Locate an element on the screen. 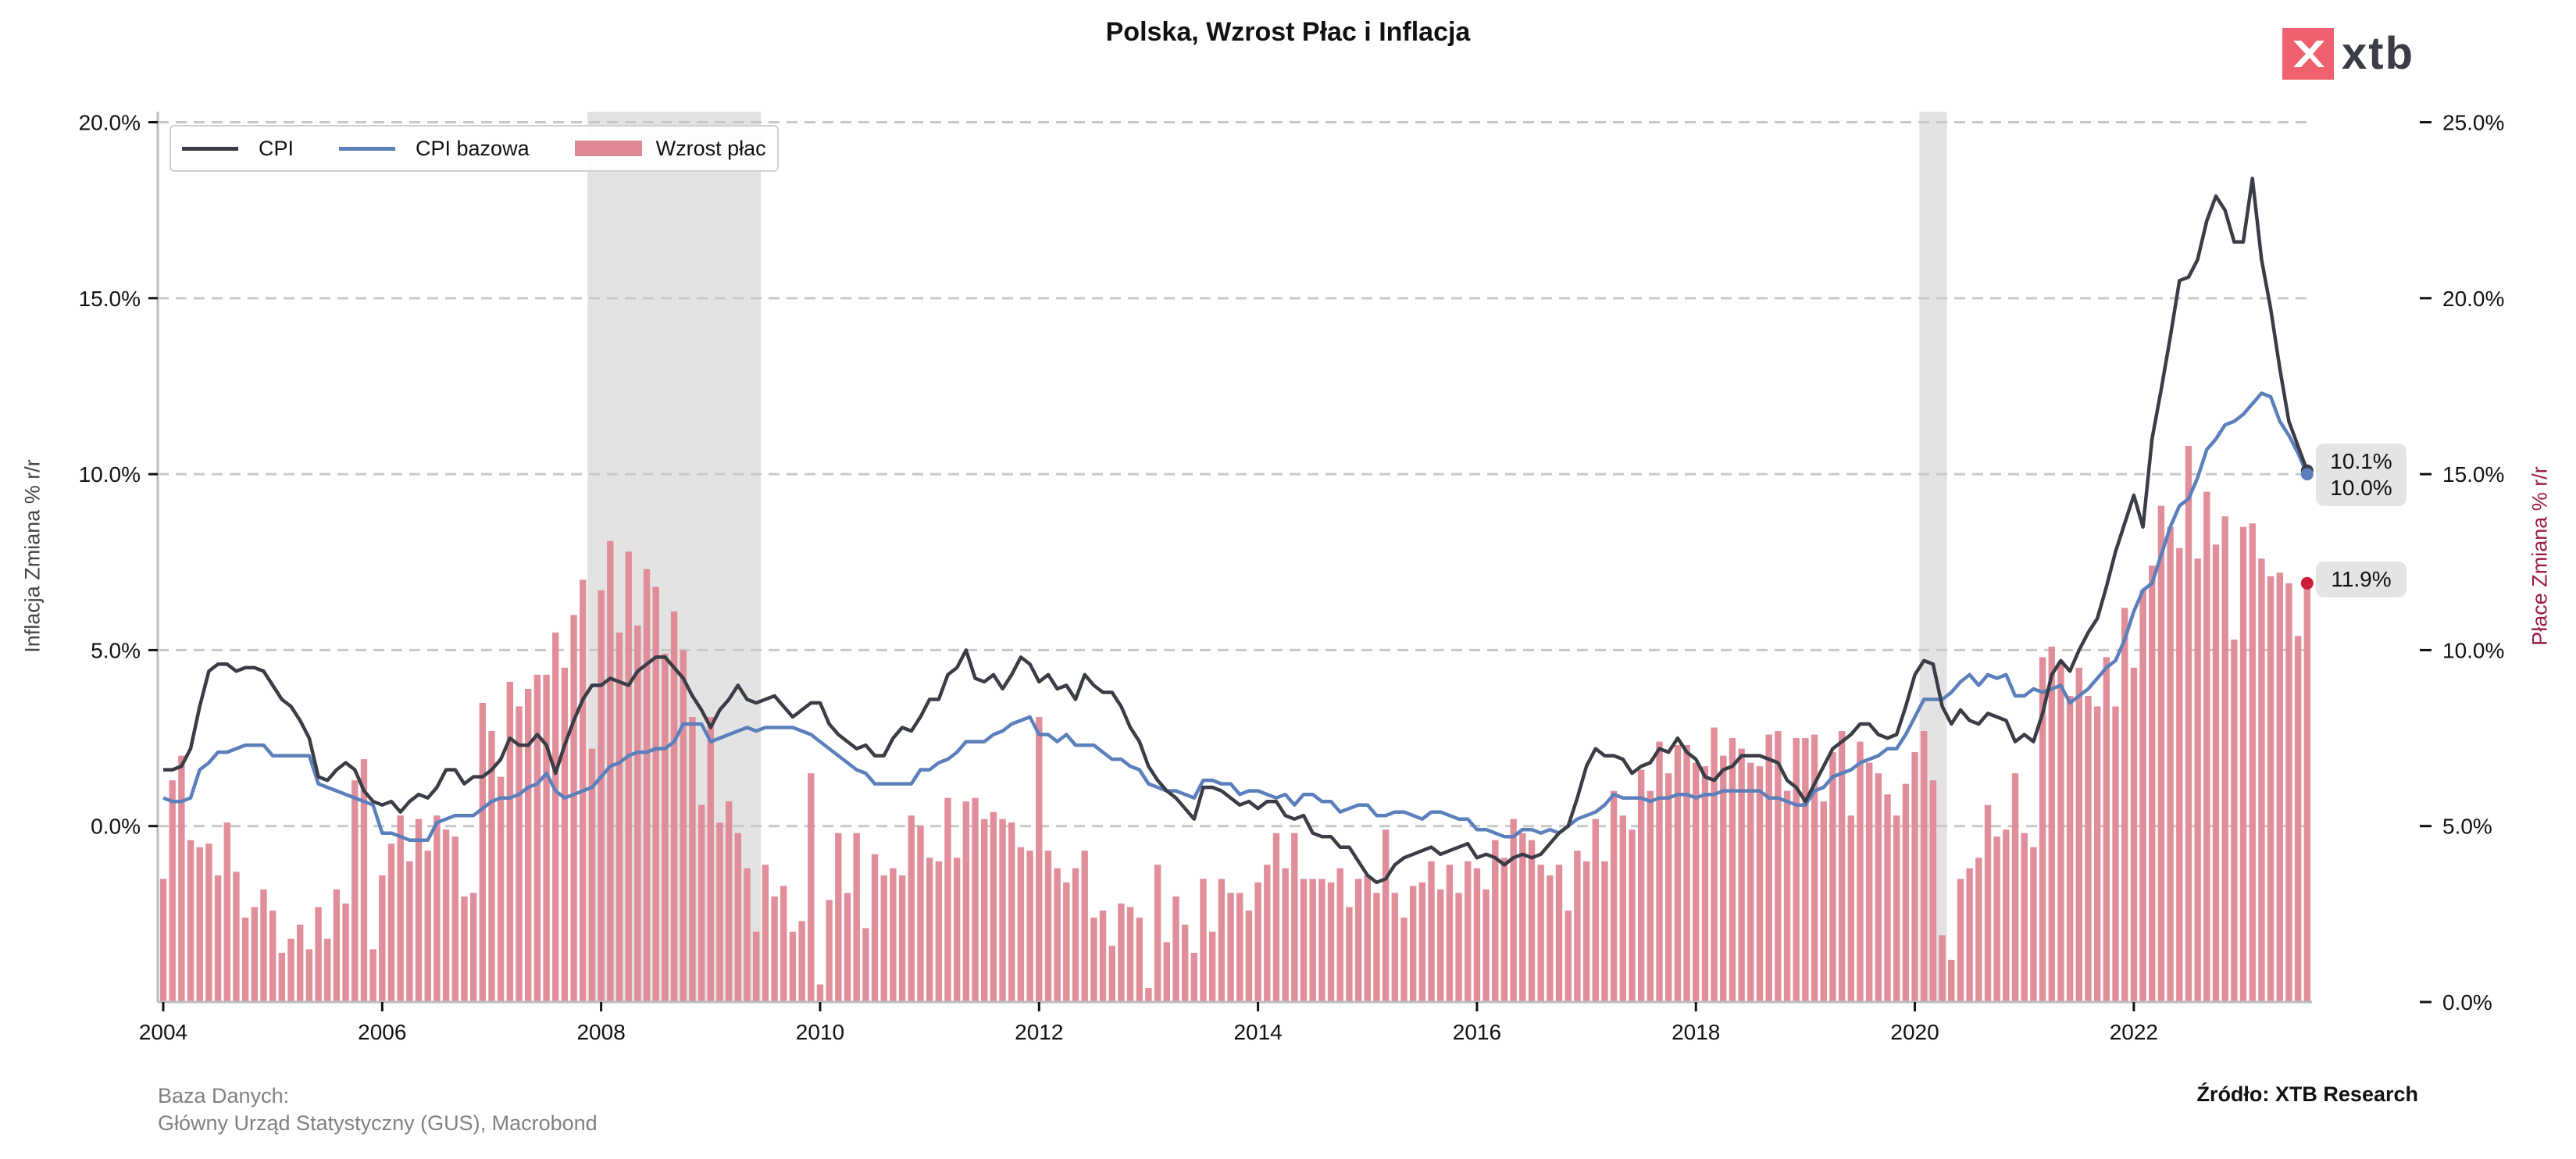 This screenshot has height=1159, width=2576. legend-swatch-cpi is located at coordinates (210, 148).